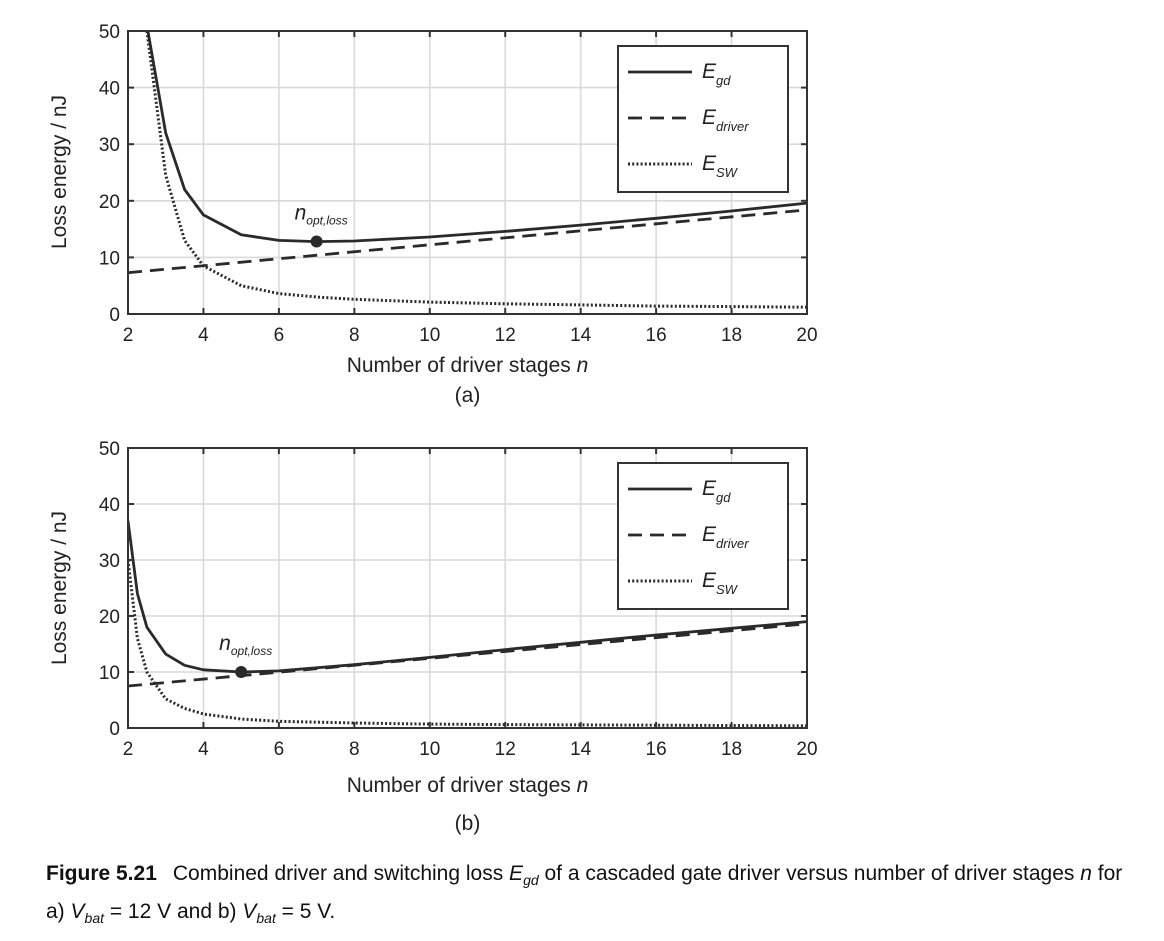  What do you see at coordinates (266, 918) in the screenshot?
I see `caption-sub-bat-b: bat` at bounding box center [266, 918].